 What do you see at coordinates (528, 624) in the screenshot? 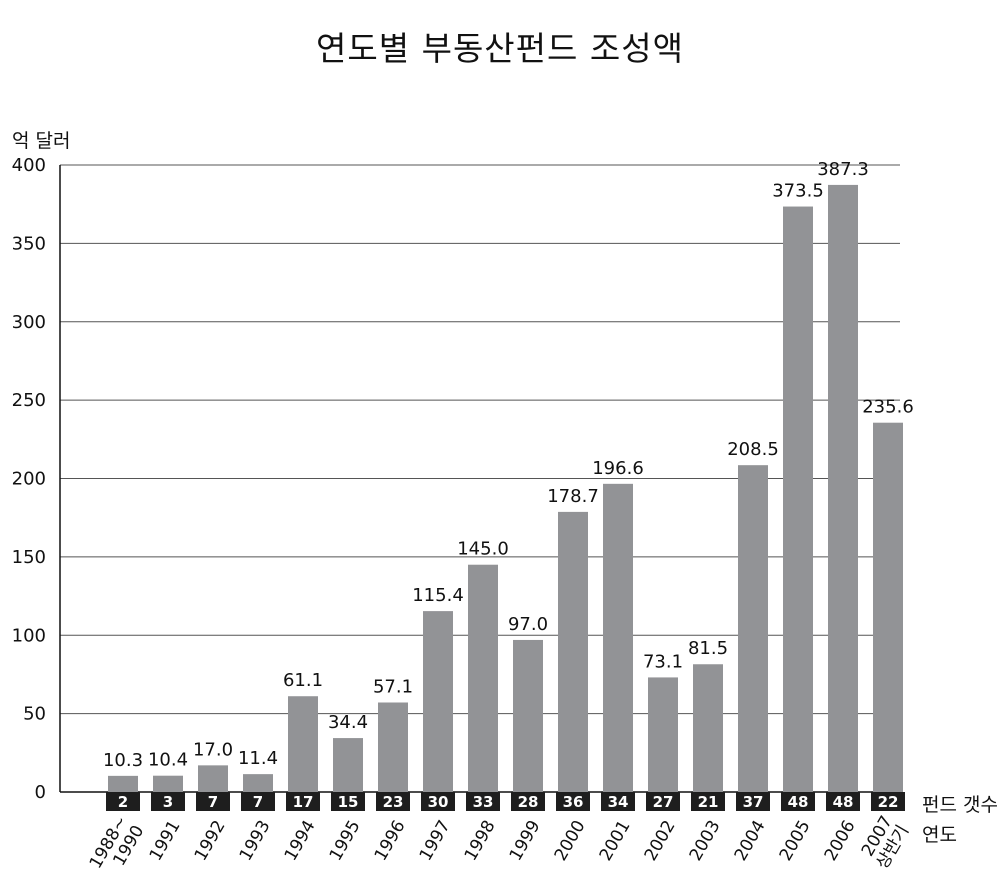
I see `bar-value-label: 97.0` at bounding box center [528, 624].